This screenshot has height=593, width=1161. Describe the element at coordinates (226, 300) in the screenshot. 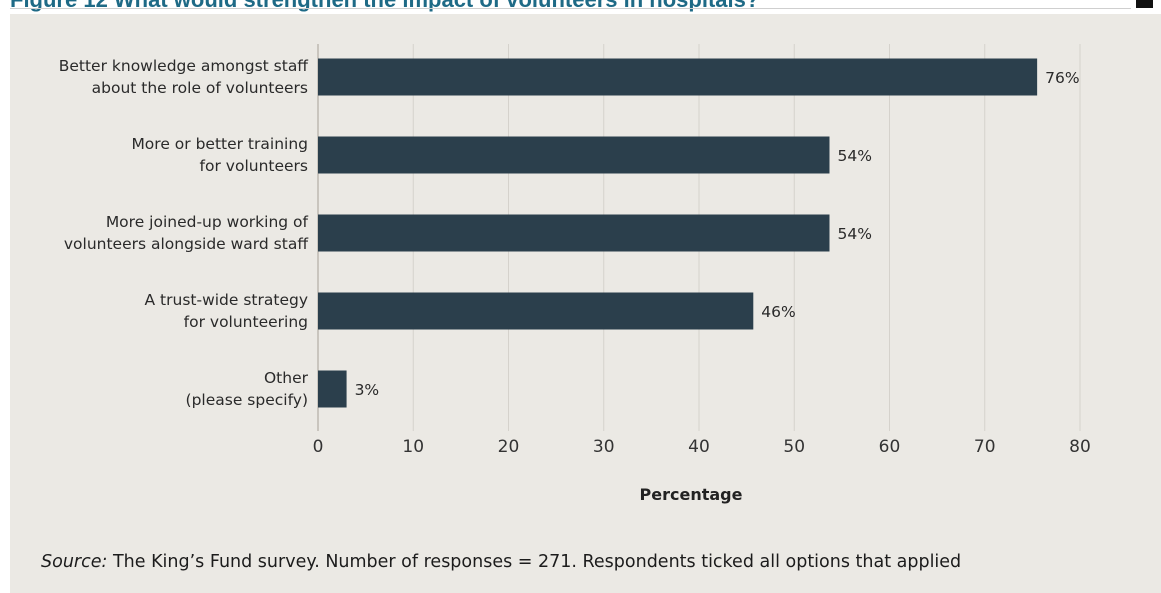

I see `category-label: A trust-wide strategy` at that location.